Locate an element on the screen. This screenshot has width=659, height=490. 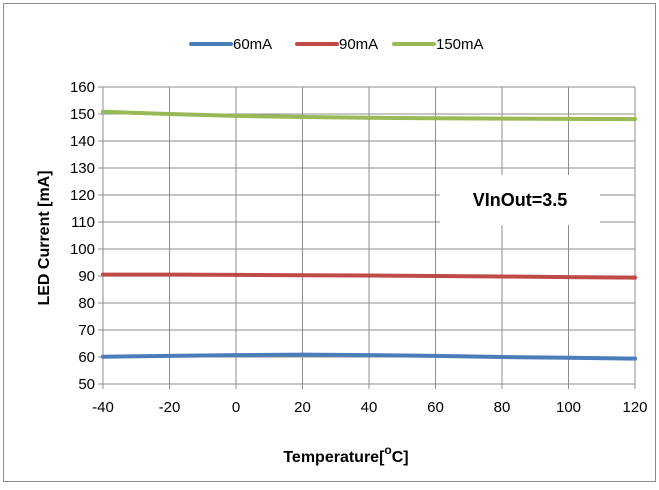
x-tick-label: 60 is located at coordinates (435, 407).